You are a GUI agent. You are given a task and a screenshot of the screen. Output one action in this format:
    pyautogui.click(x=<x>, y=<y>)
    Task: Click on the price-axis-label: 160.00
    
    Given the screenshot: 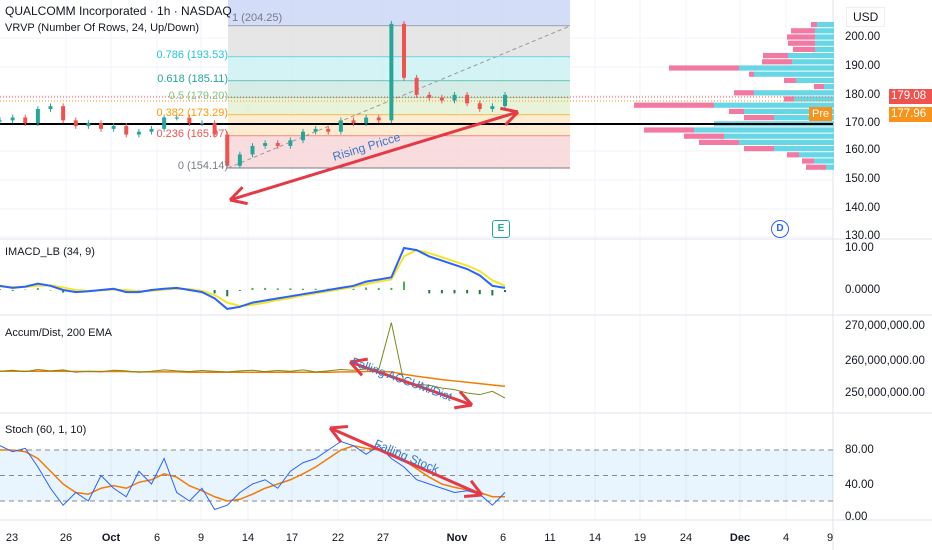 What is the action you would take?
    pyautogui.click(x=863, y=150)
    